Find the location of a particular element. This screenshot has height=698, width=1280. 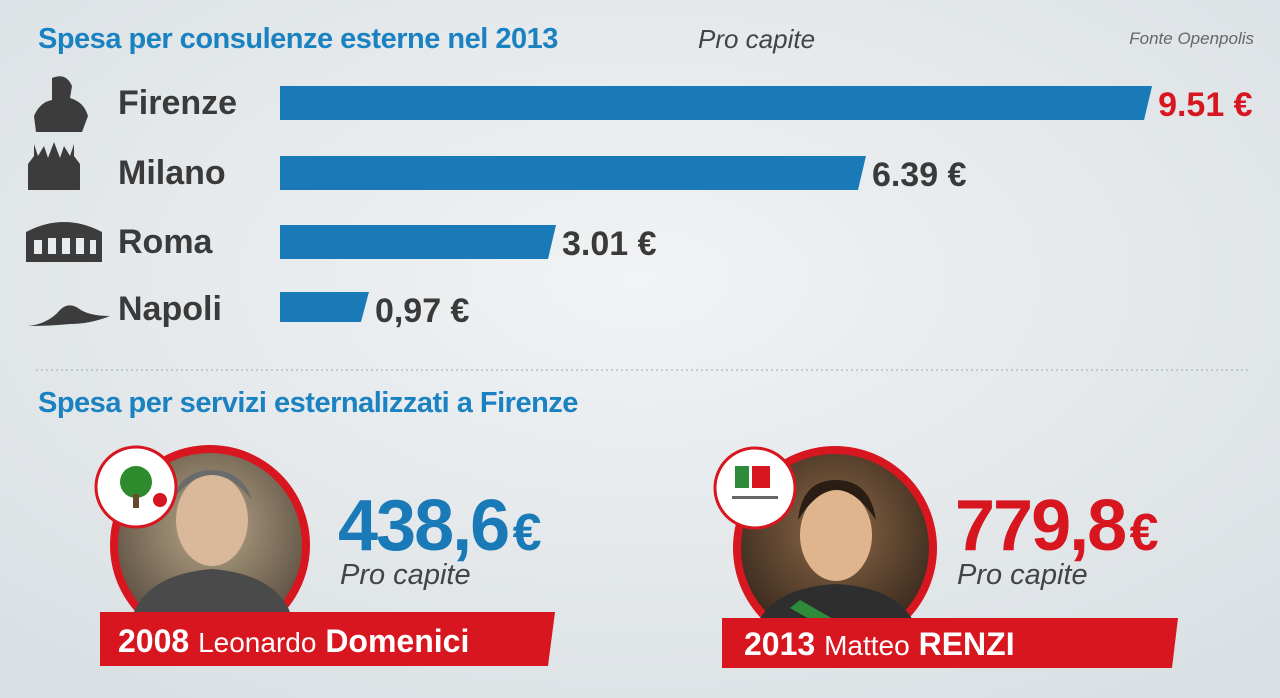

value-label: 6.39 € is located at coordinates (919, 175).